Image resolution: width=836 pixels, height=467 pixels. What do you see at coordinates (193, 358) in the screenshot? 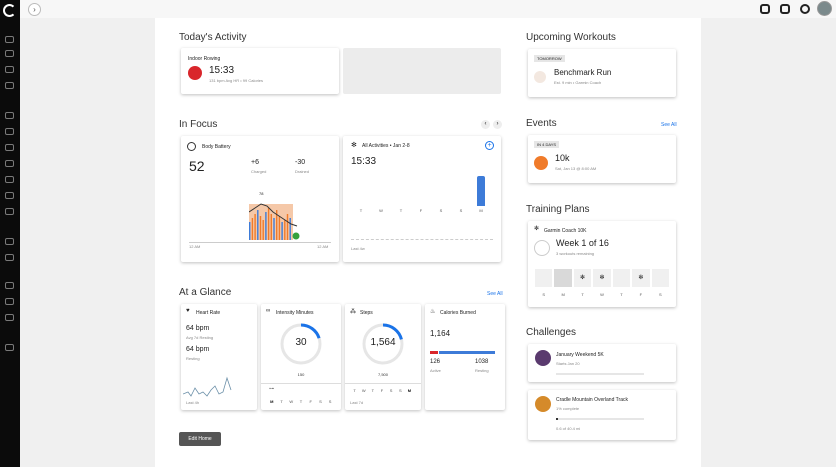
I see `resting-label: Resting` at bounding box center [193, 358].